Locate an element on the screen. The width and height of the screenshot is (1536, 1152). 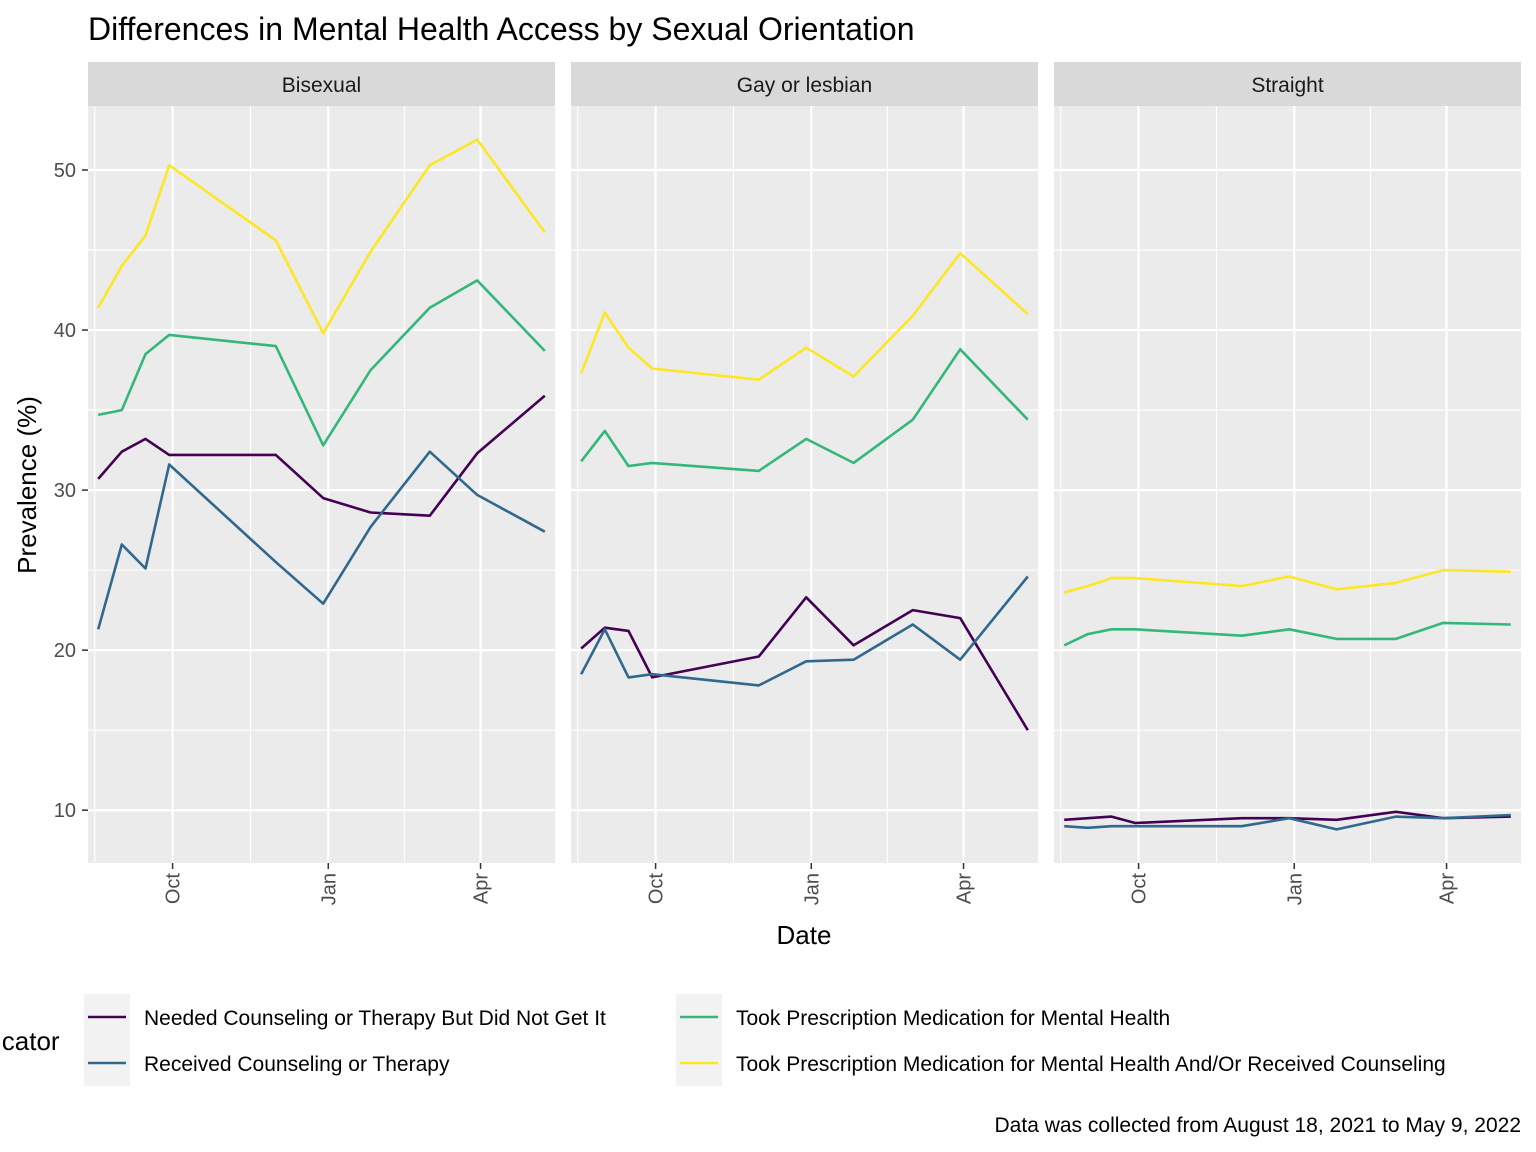
y-tick-label: 10 is located at coordinates (65, 811).